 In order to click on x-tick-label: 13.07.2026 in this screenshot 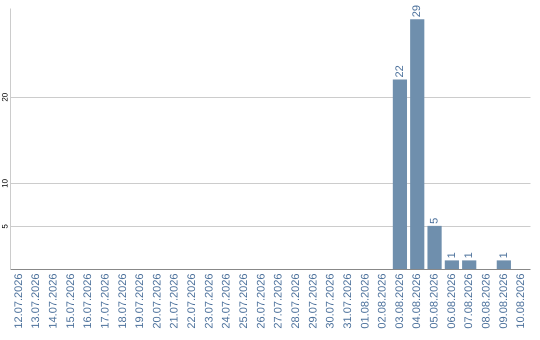, I will do `click(36, 301)`.